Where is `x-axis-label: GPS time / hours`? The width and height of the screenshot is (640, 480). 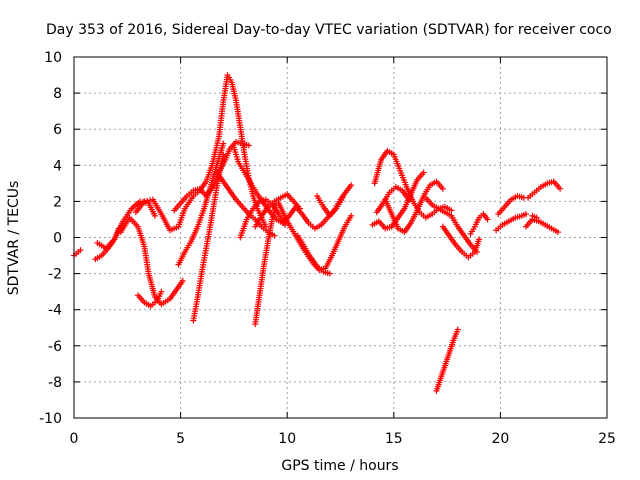 x-axis-label: GPS time / hours is located at coordinates (339, 466).